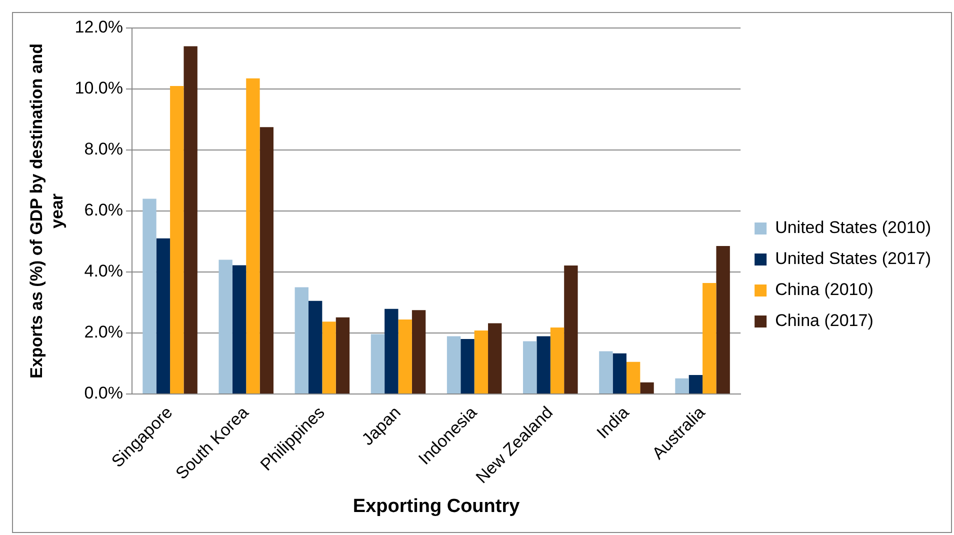 The height and width of the screenshot is (535, 954). I want to click on x-axis-title: Exporting Country, so click(436, 506).